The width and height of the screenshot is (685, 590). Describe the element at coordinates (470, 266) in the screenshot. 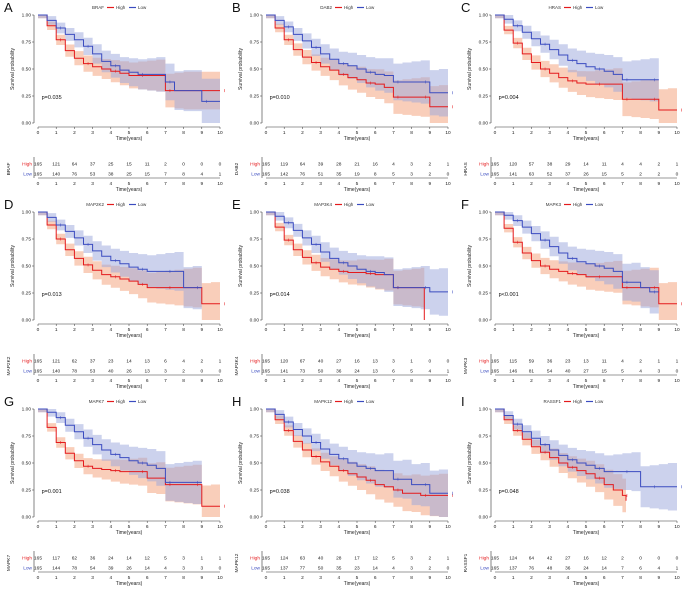

I see `y-axis-title: Survival probability` at that location.